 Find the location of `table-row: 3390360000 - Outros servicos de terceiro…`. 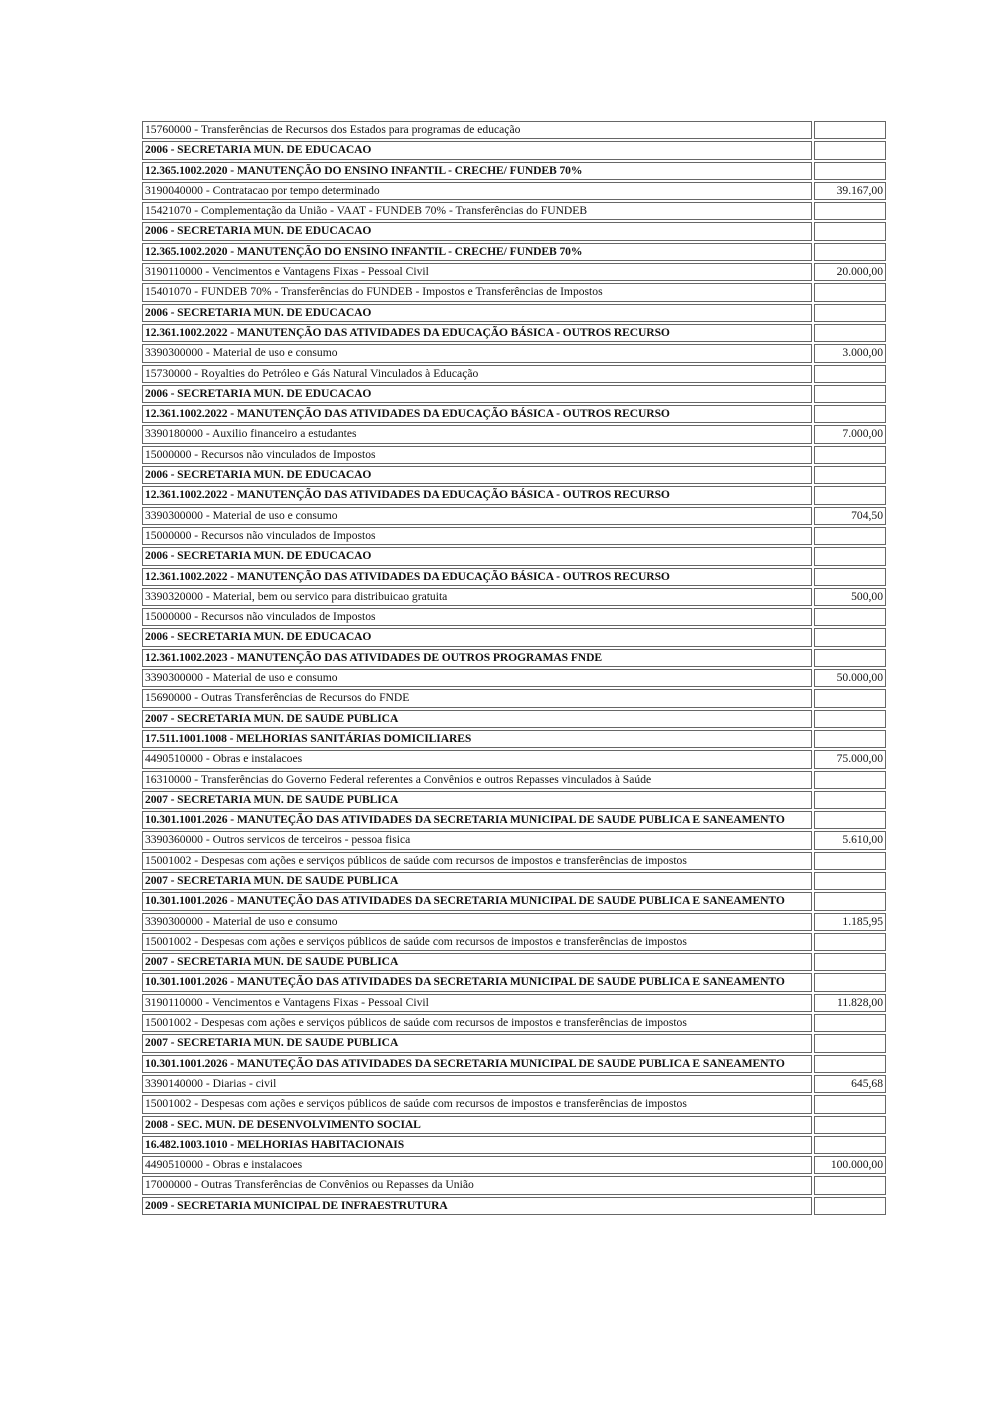

table-row: 3390360000 - Outros servicos de terceiro… is located at coordinates (514, 840).